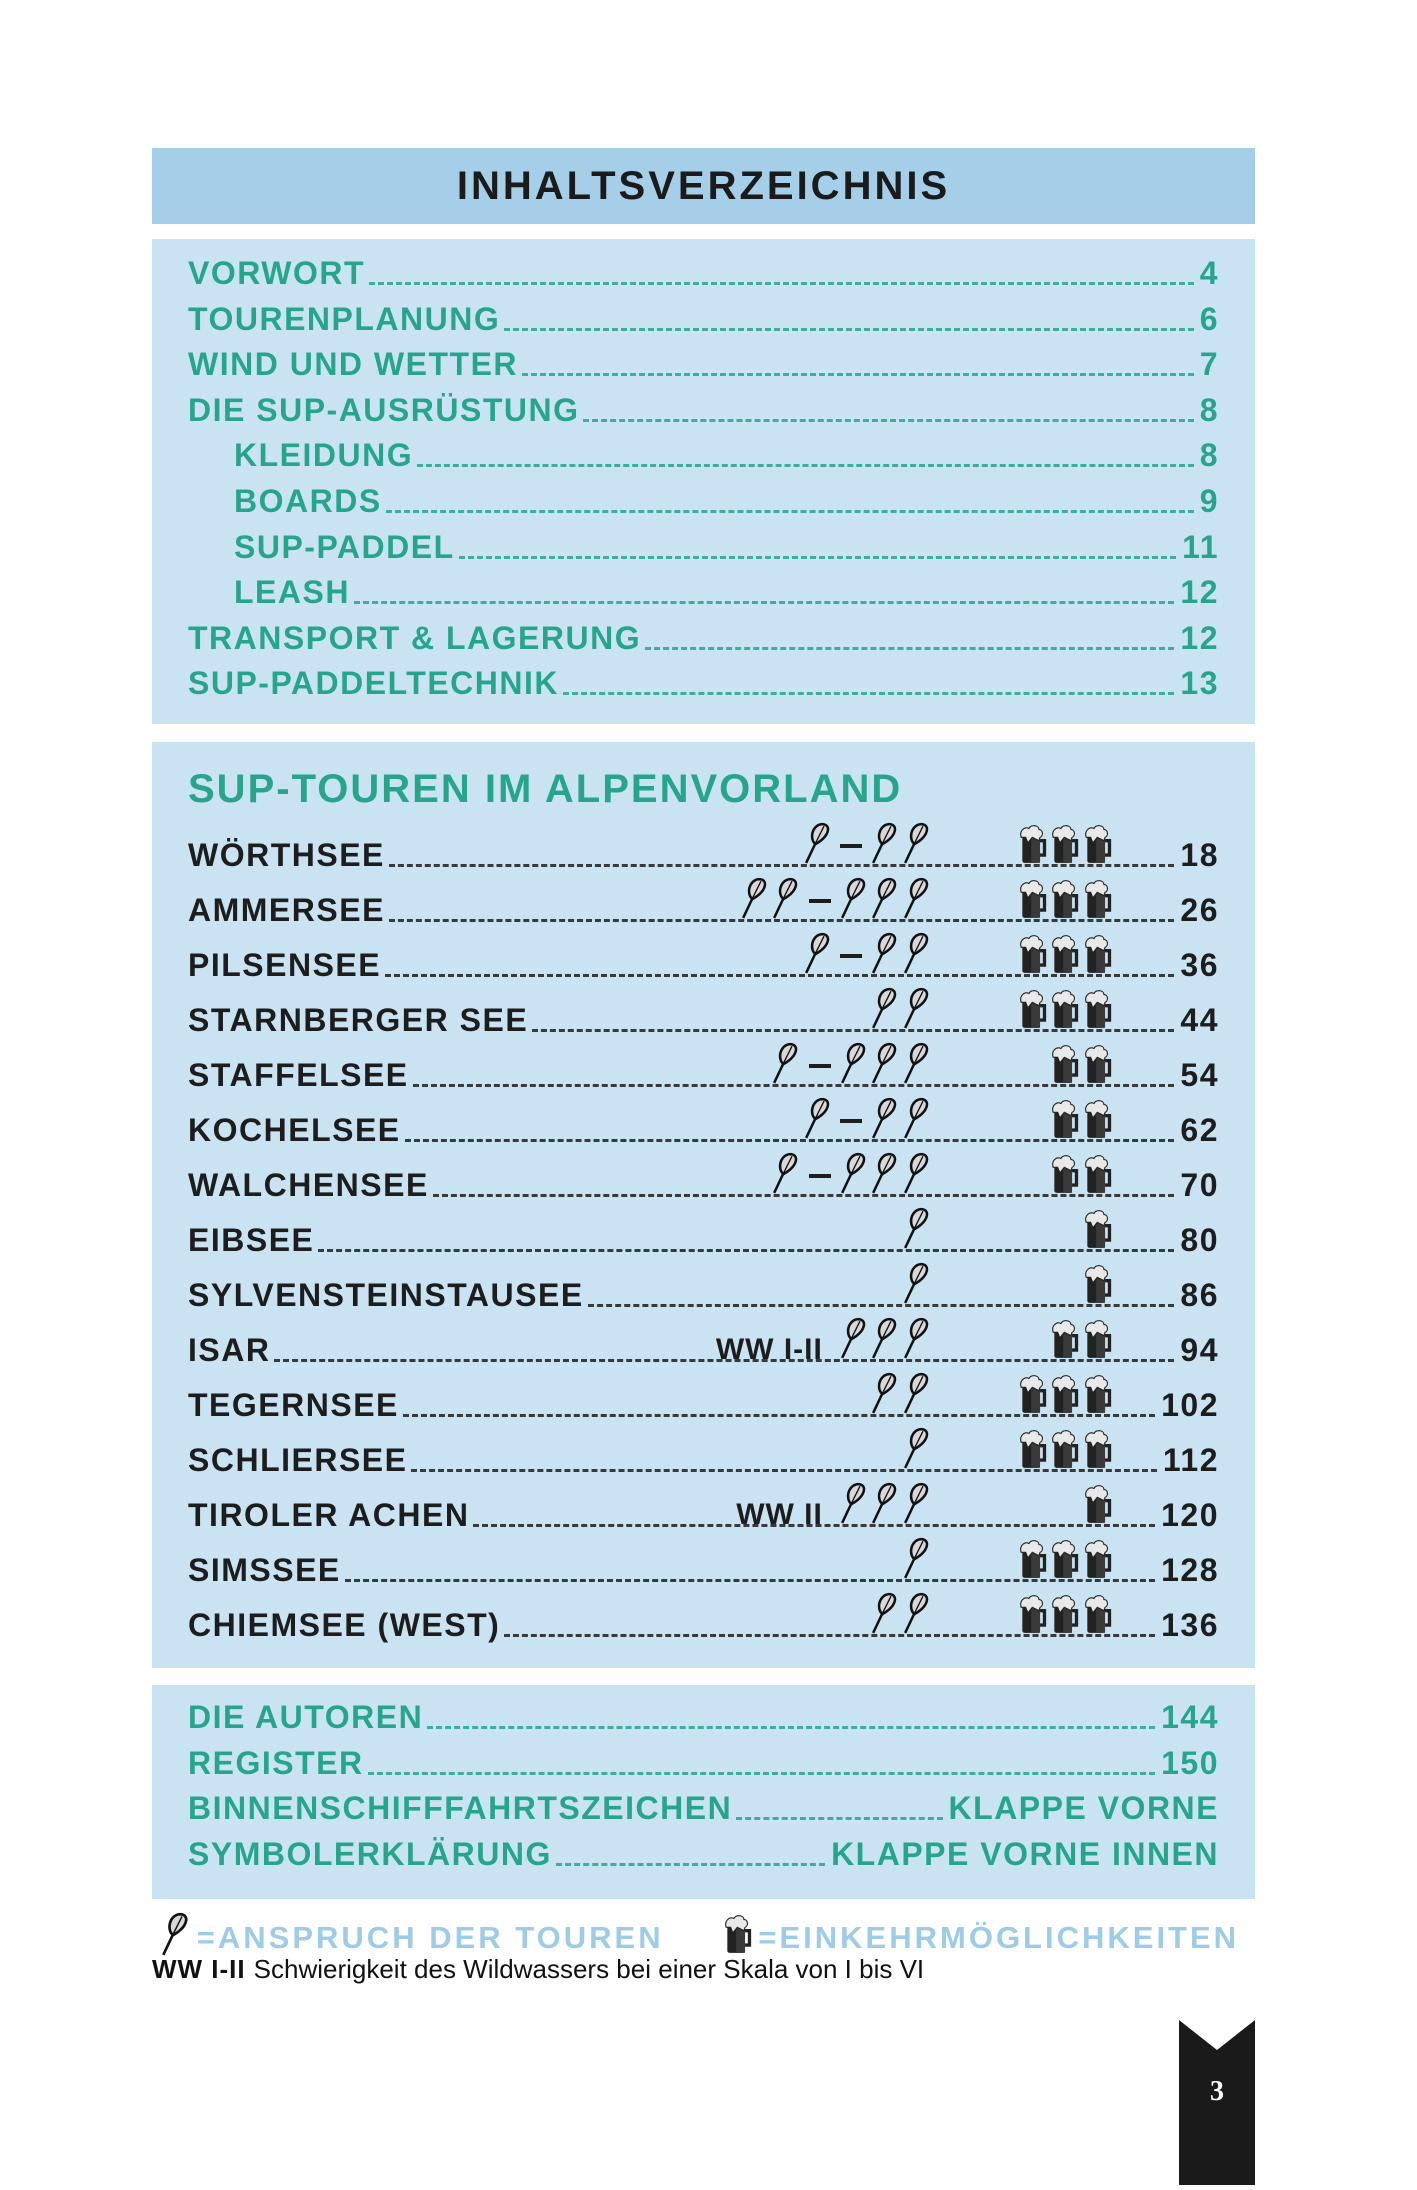 The image size is (1417, 2190). Describe the element at coordinates (726, 455) in the screenshot. I see `toc-entry: KLEIDUNG 8` at that location.